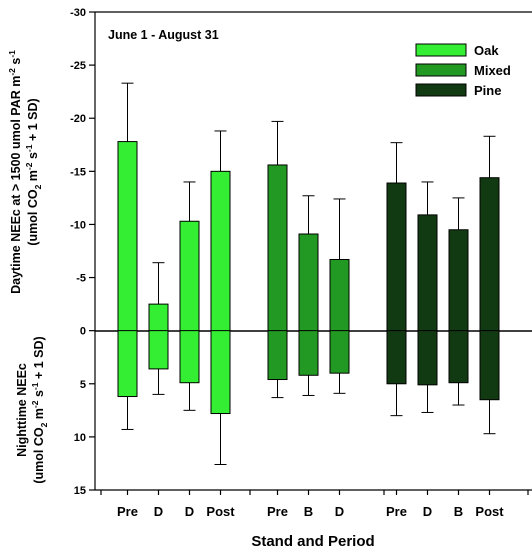 This screenshot has width=532, height=553. I want to click on y-tick-label: 5, so click(83, 385).